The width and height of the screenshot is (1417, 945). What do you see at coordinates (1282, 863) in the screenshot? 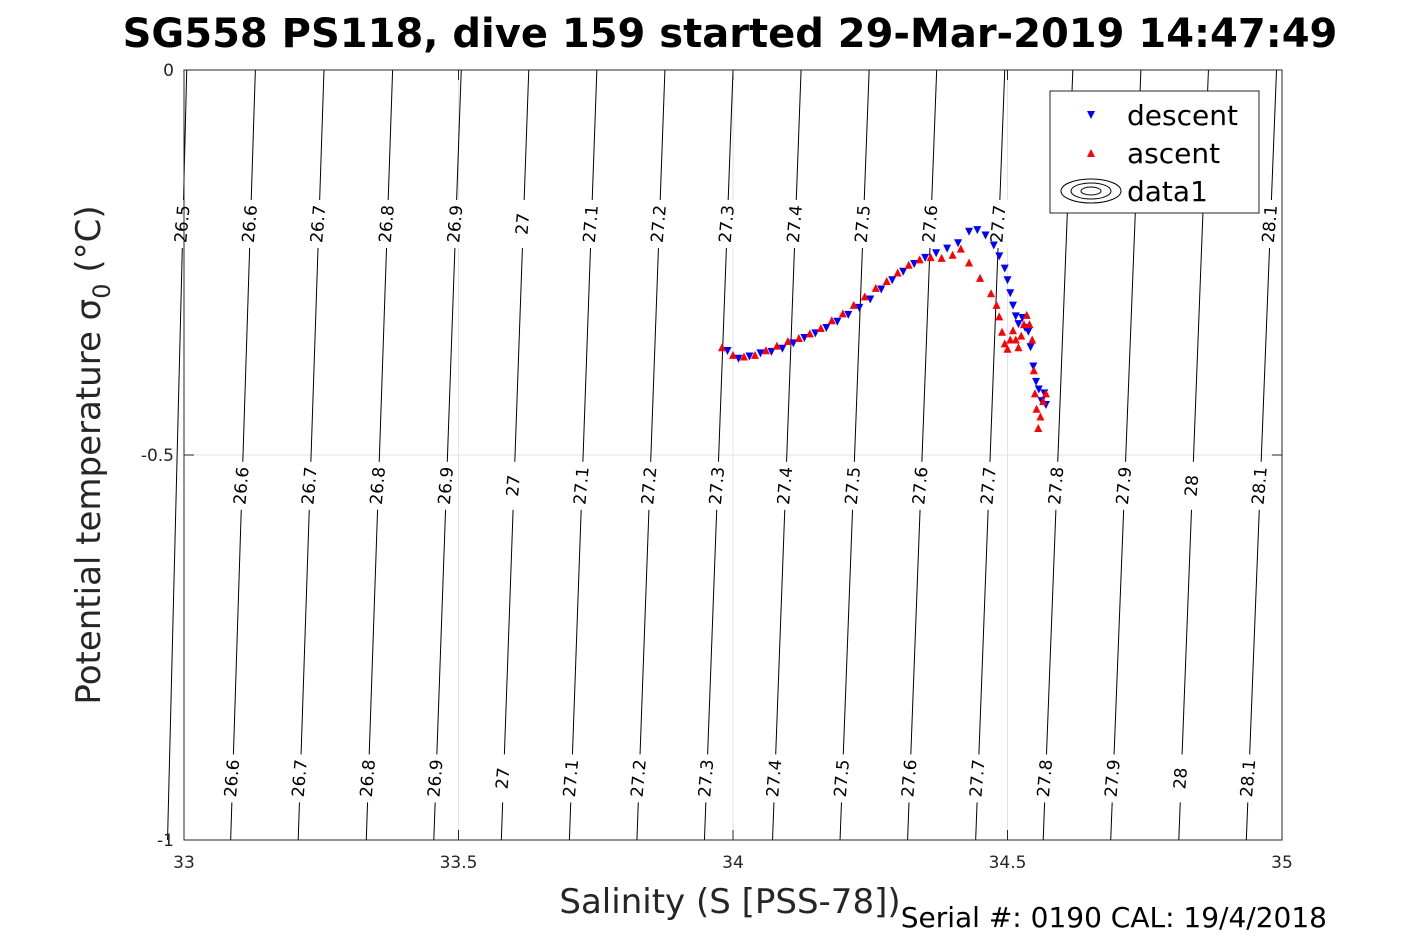
I see `x-tick-label: 35` at bounding box center [1282, 863].